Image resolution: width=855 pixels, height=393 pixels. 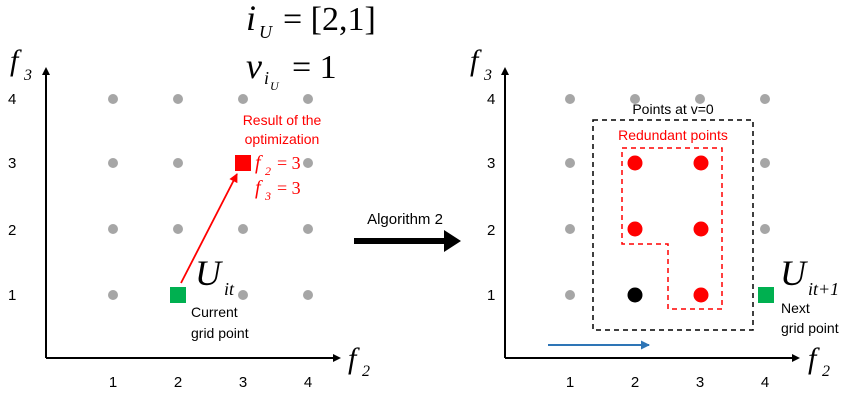 I want to click on current-point-label-line1: Current, so click(x=214, y=312).